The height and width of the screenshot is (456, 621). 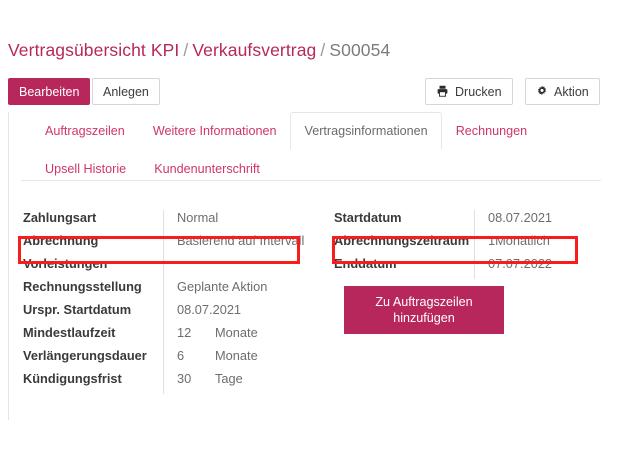 What do you see at coordinates (210, 378) in the screenshot?
I see `field-kuendigungsfrist-value: 30 Tage` at bounding box center [210, 378].